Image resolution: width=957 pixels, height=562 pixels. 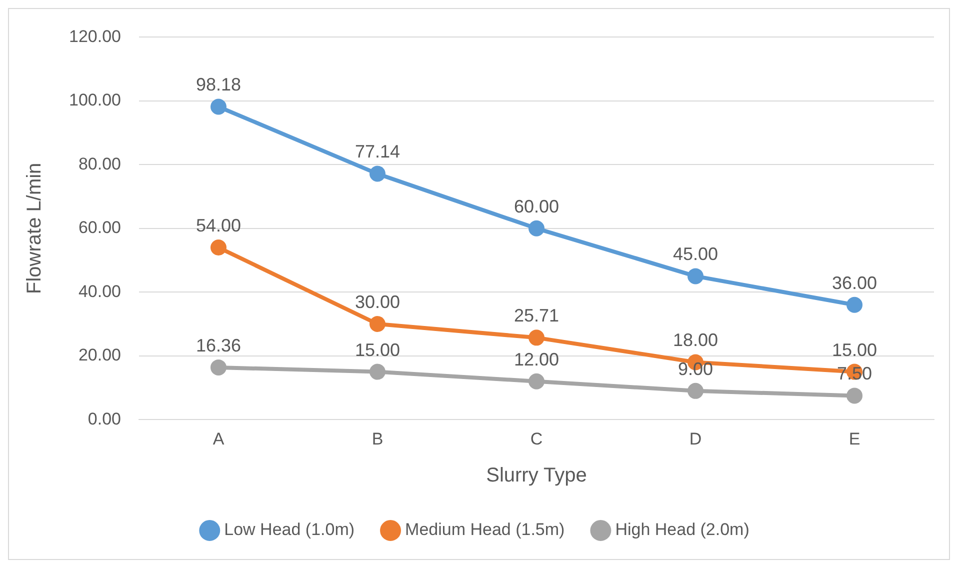 What do you see at coordinates (695, 438) in the screenshot?
I see `x-tick-label: D` at bounding box center [695, 438].